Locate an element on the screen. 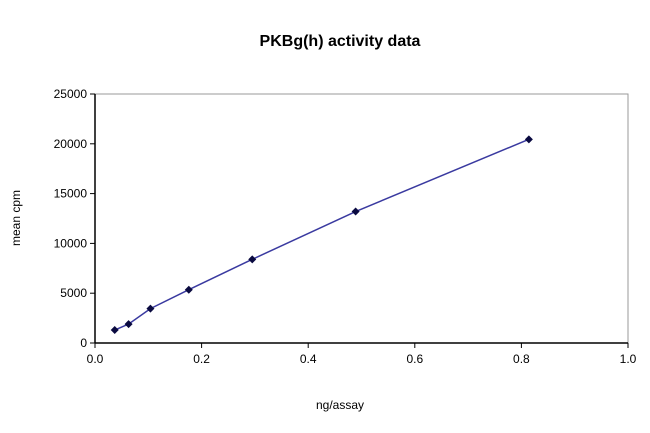 The height and width of the screenshot is (433, 650). x-tick-label: 0.2 is located at coordinates (201, 359).